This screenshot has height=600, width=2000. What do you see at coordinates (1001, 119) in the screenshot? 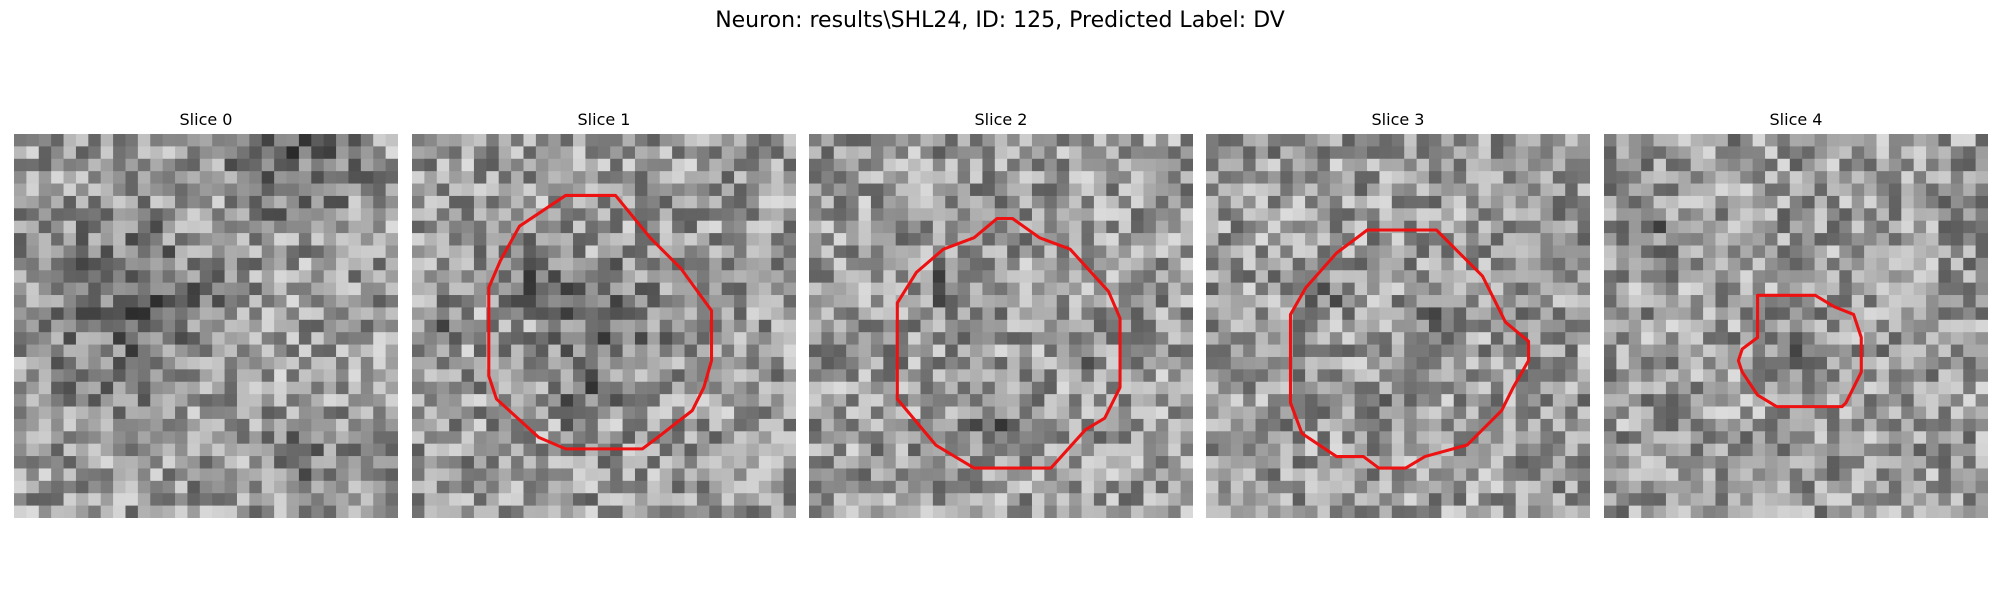
I see `slice-title: Slice 2` at bounding box center [1001, 119].